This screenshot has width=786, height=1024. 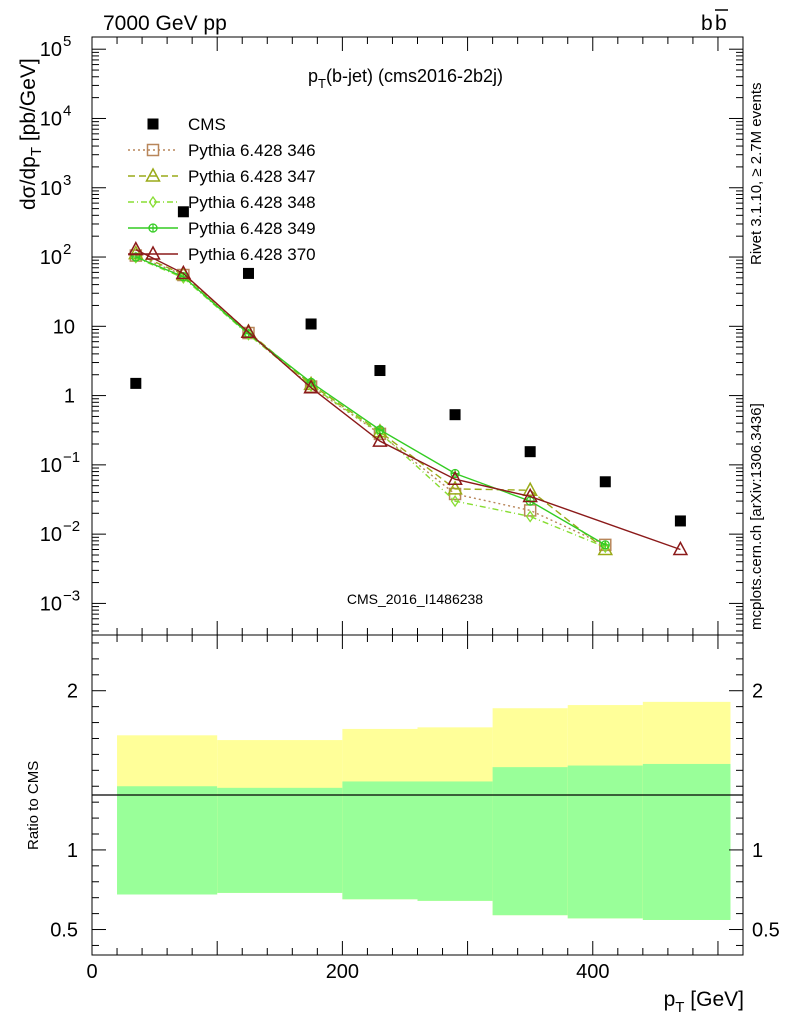 What do you see at coordinates (252, 228) in the screenshot?
I see `legend-label: Pythia 6.428 349` at bounding box center [252, 228].